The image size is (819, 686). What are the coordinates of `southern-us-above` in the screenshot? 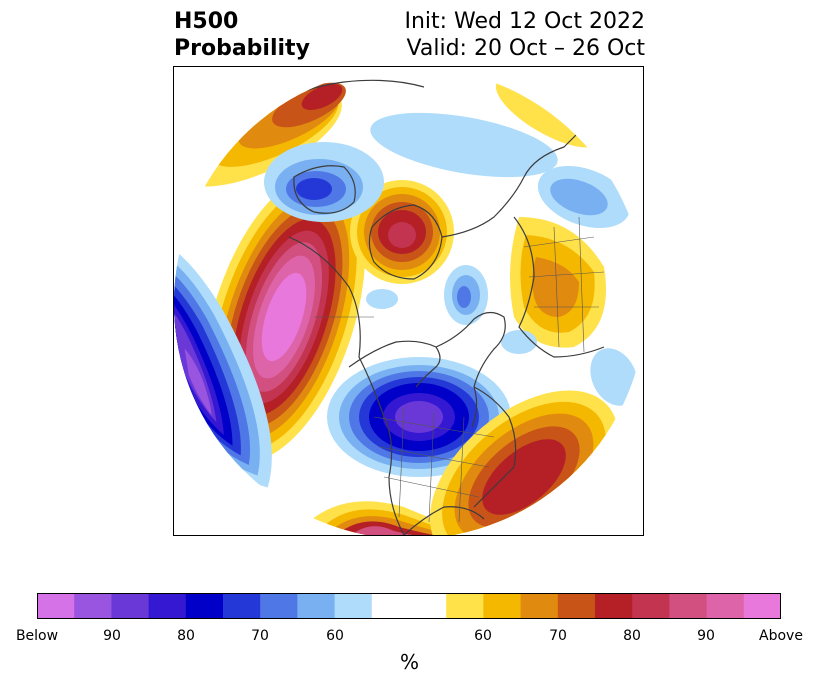 It's located at (394, 518).